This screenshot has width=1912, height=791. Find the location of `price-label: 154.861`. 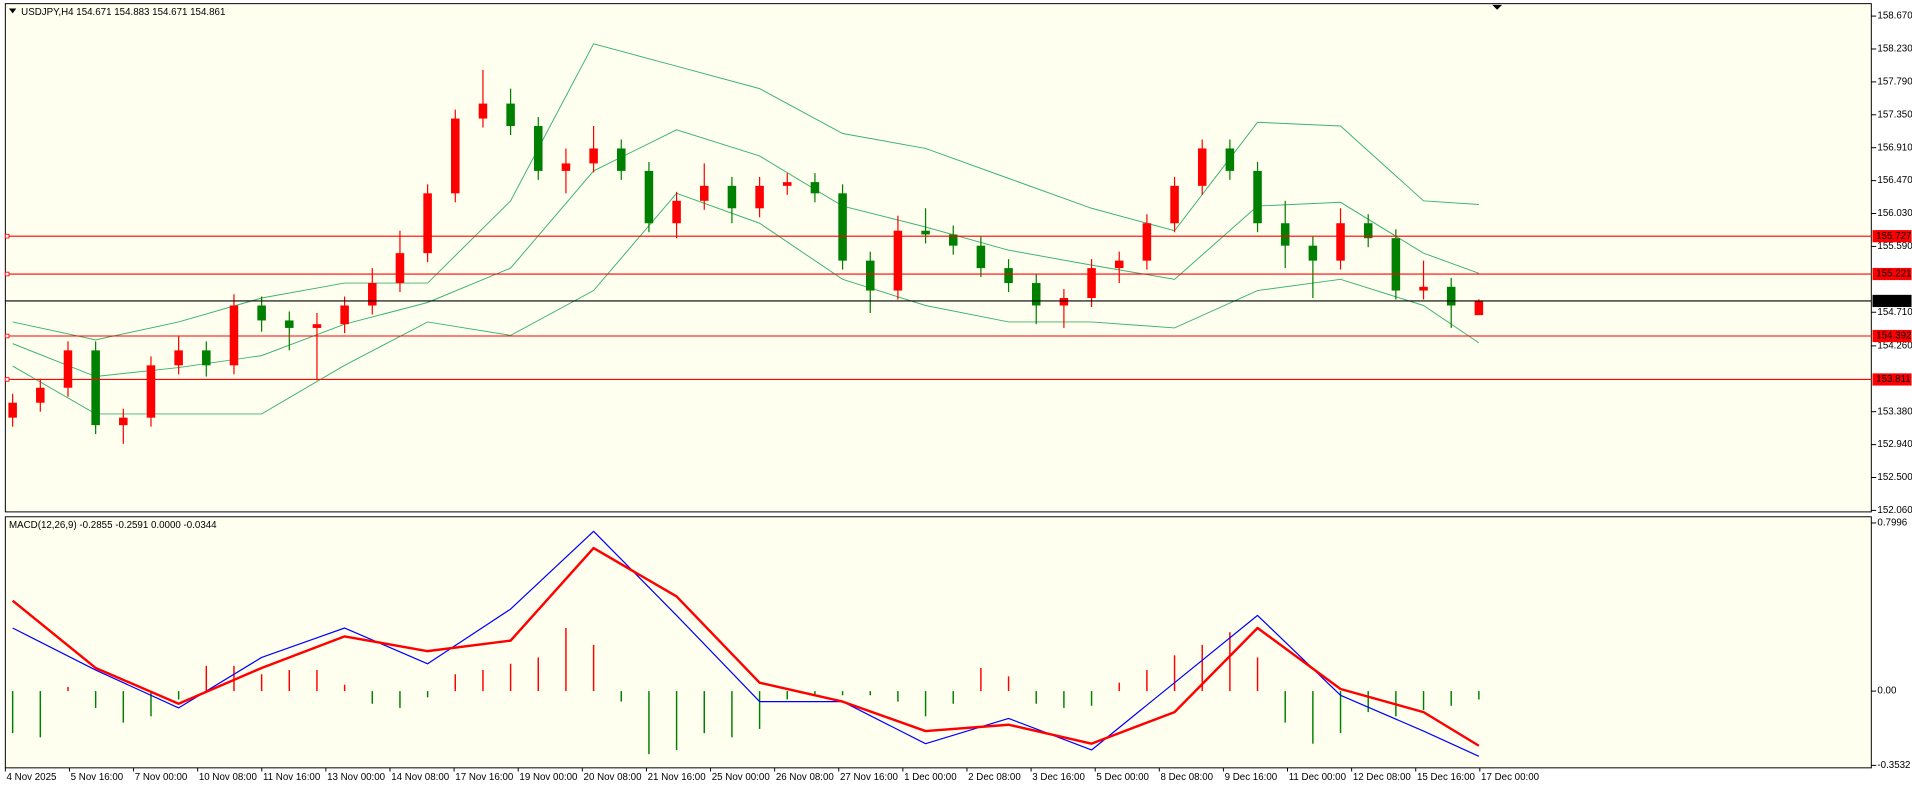

price-label: 154.861 is located at coordinates (1893, 301).